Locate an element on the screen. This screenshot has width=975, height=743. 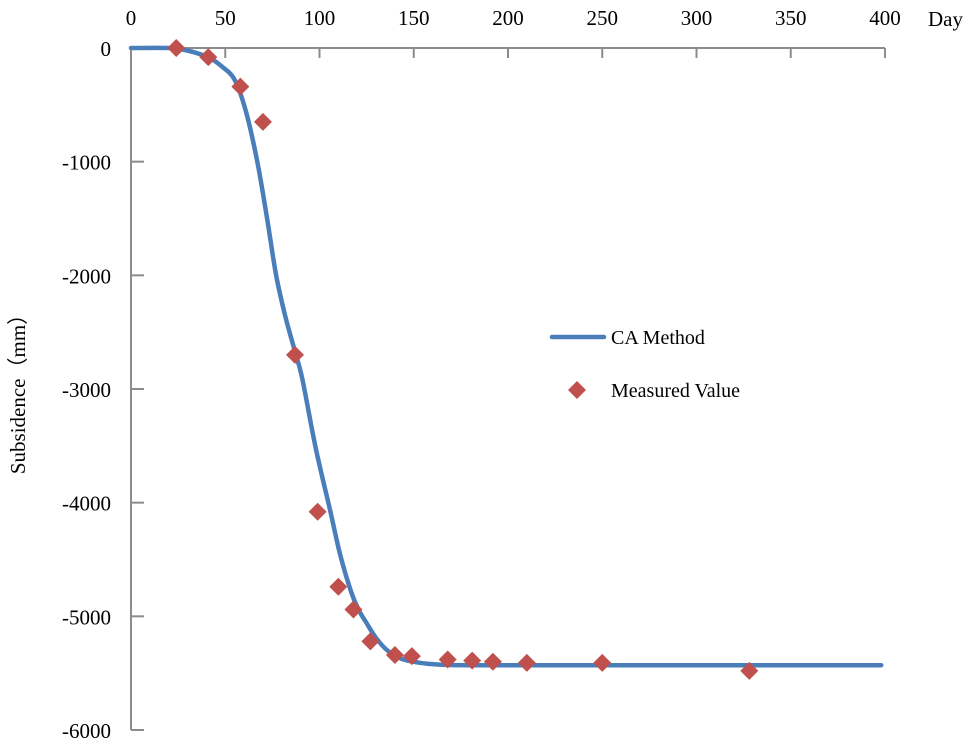
x-tick-label: 400 is located at coordinates (885, 18).